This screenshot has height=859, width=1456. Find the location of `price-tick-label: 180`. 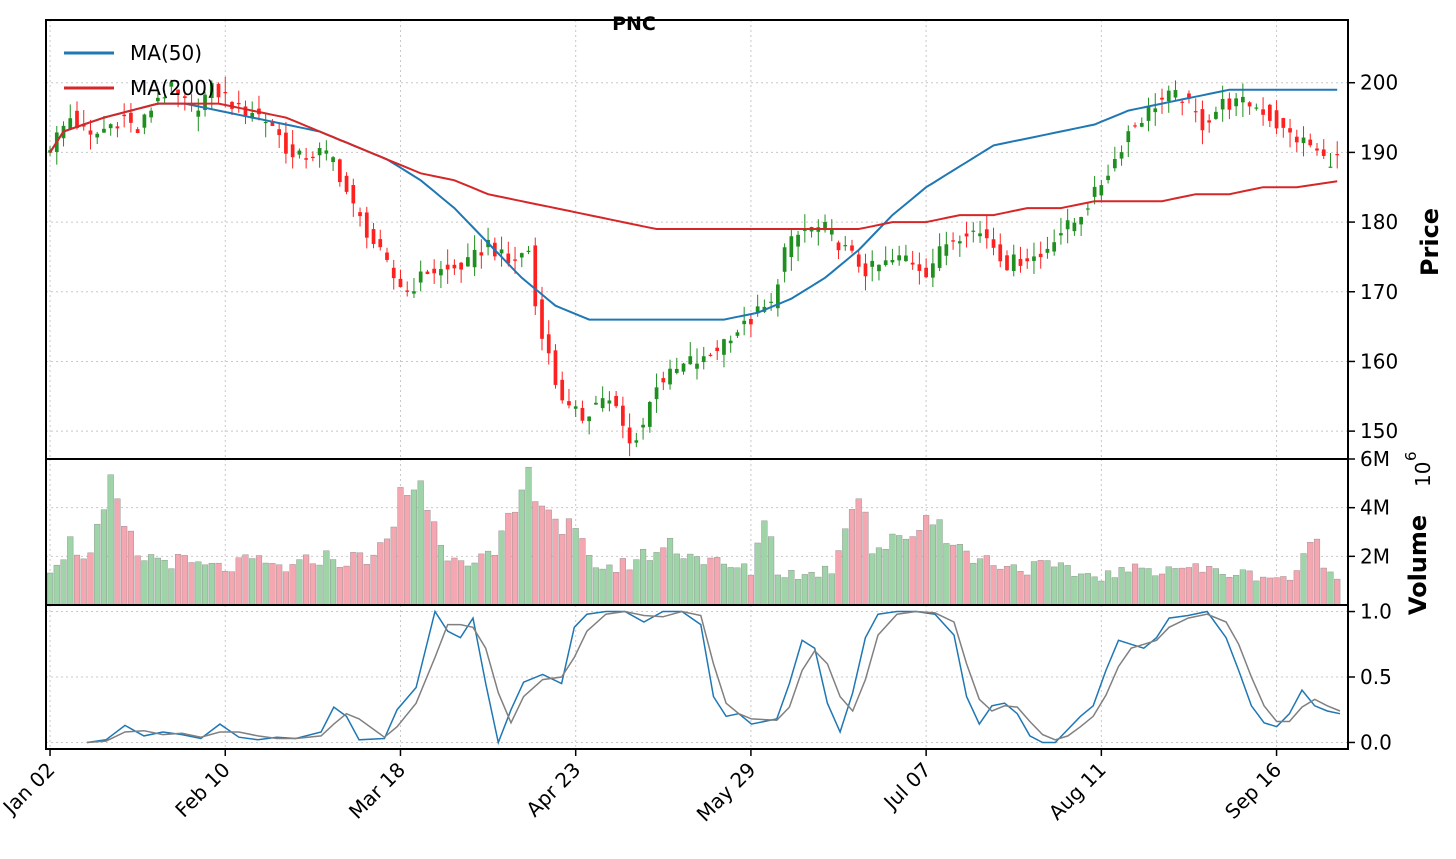

price-tick-label: 180 is located at coordinates (1379, 222).